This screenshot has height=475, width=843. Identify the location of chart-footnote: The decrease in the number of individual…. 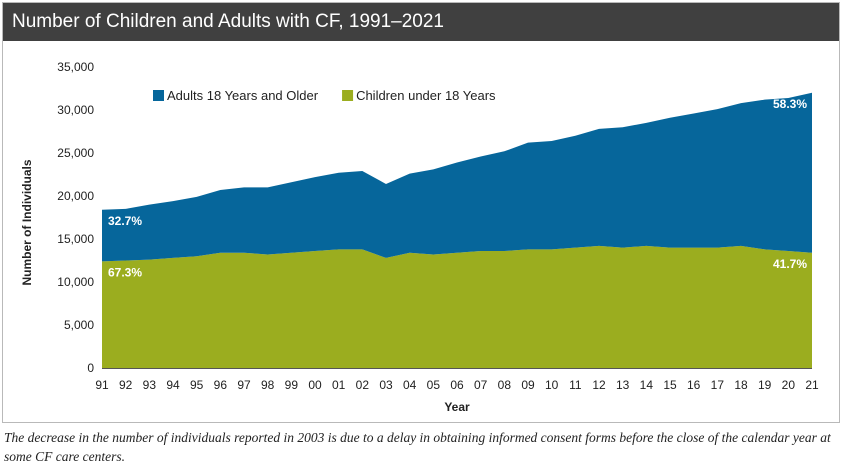
(417, 447).